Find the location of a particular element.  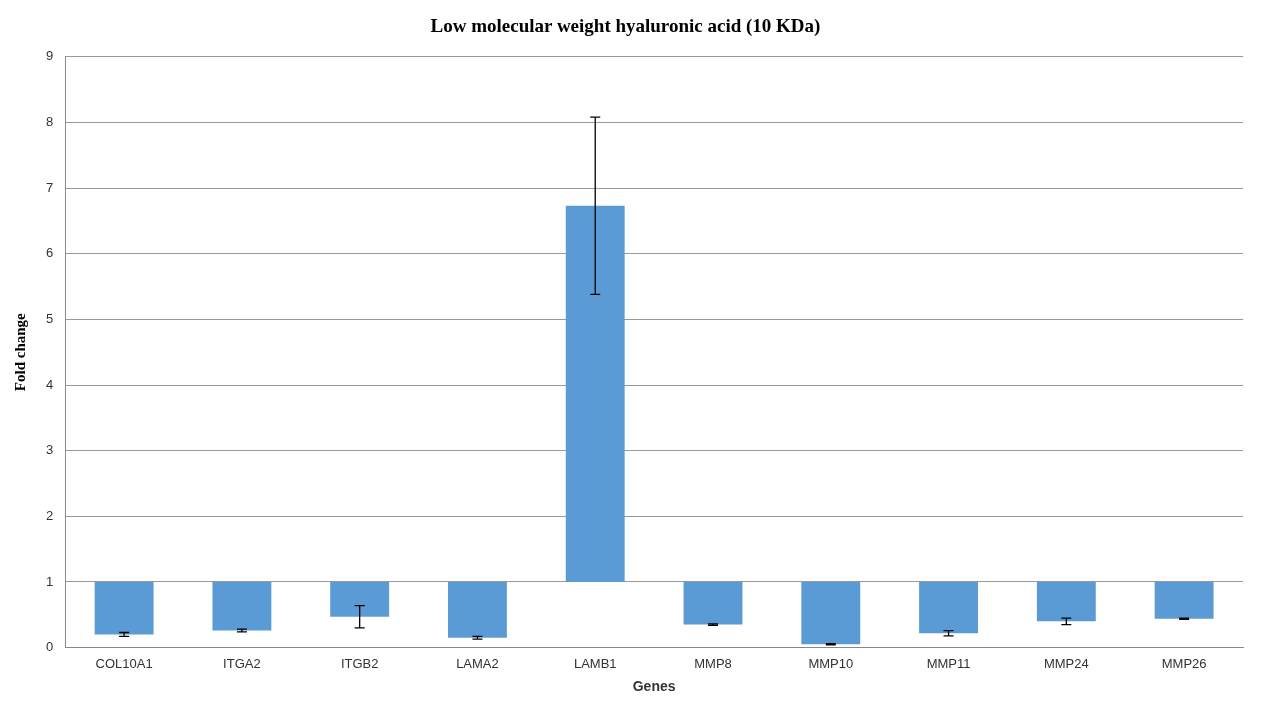

x-tick-label: MMP24 is located at coordinates (1066, 663).